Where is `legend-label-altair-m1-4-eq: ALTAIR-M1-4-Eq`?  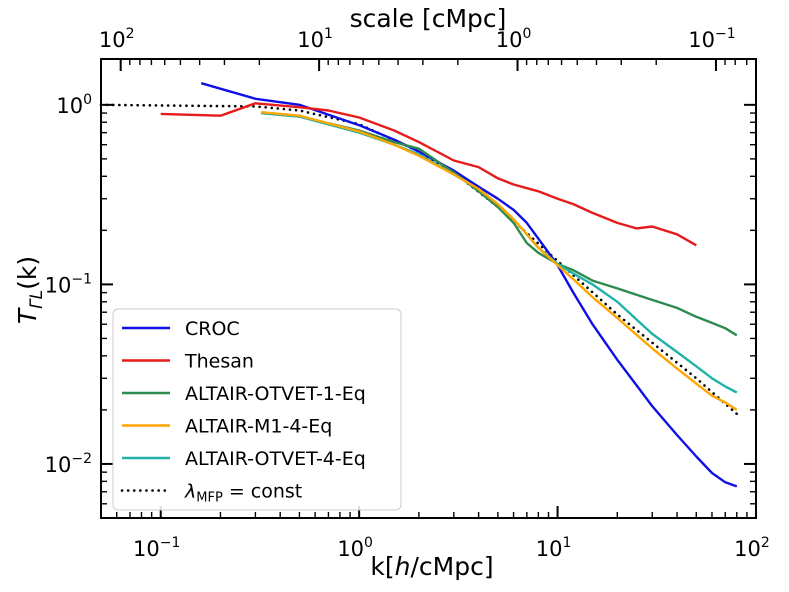
legend-label-altair-m1-4-eq: ALTAIR-M1-4-Eq is located at coordinates (258, 427).